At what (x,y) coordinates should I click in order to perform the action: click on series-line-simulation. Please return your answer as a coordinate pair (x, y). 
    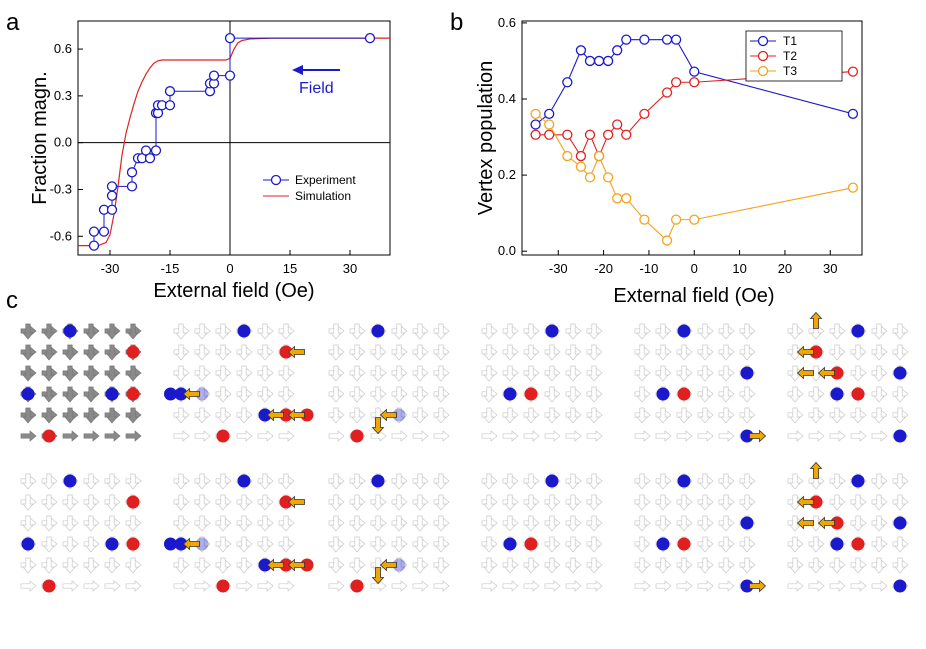
    Looking at the image, I should click on (234, 142).